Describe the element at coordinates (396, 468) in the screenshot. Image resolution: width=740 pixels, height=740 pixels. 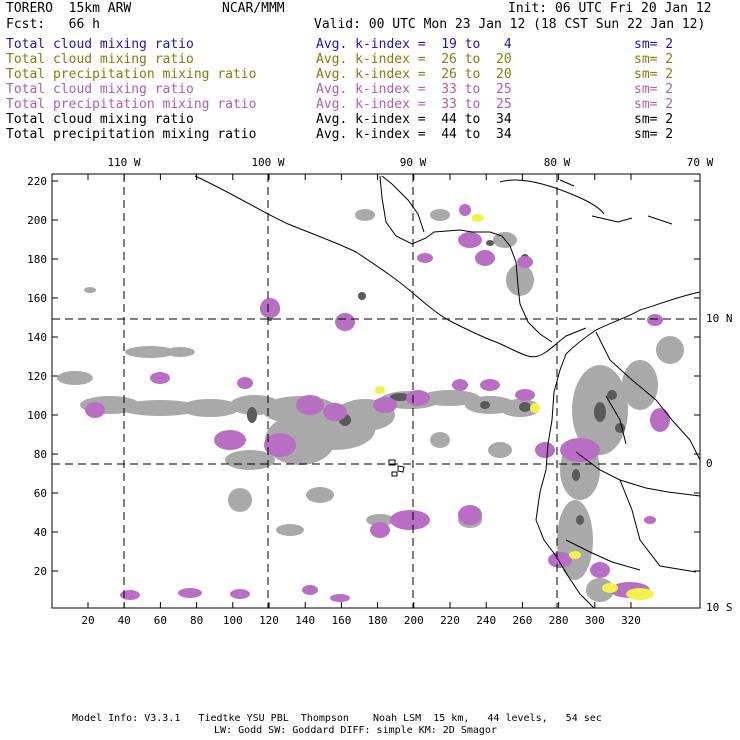
I see `galapagos-islands` at that location.